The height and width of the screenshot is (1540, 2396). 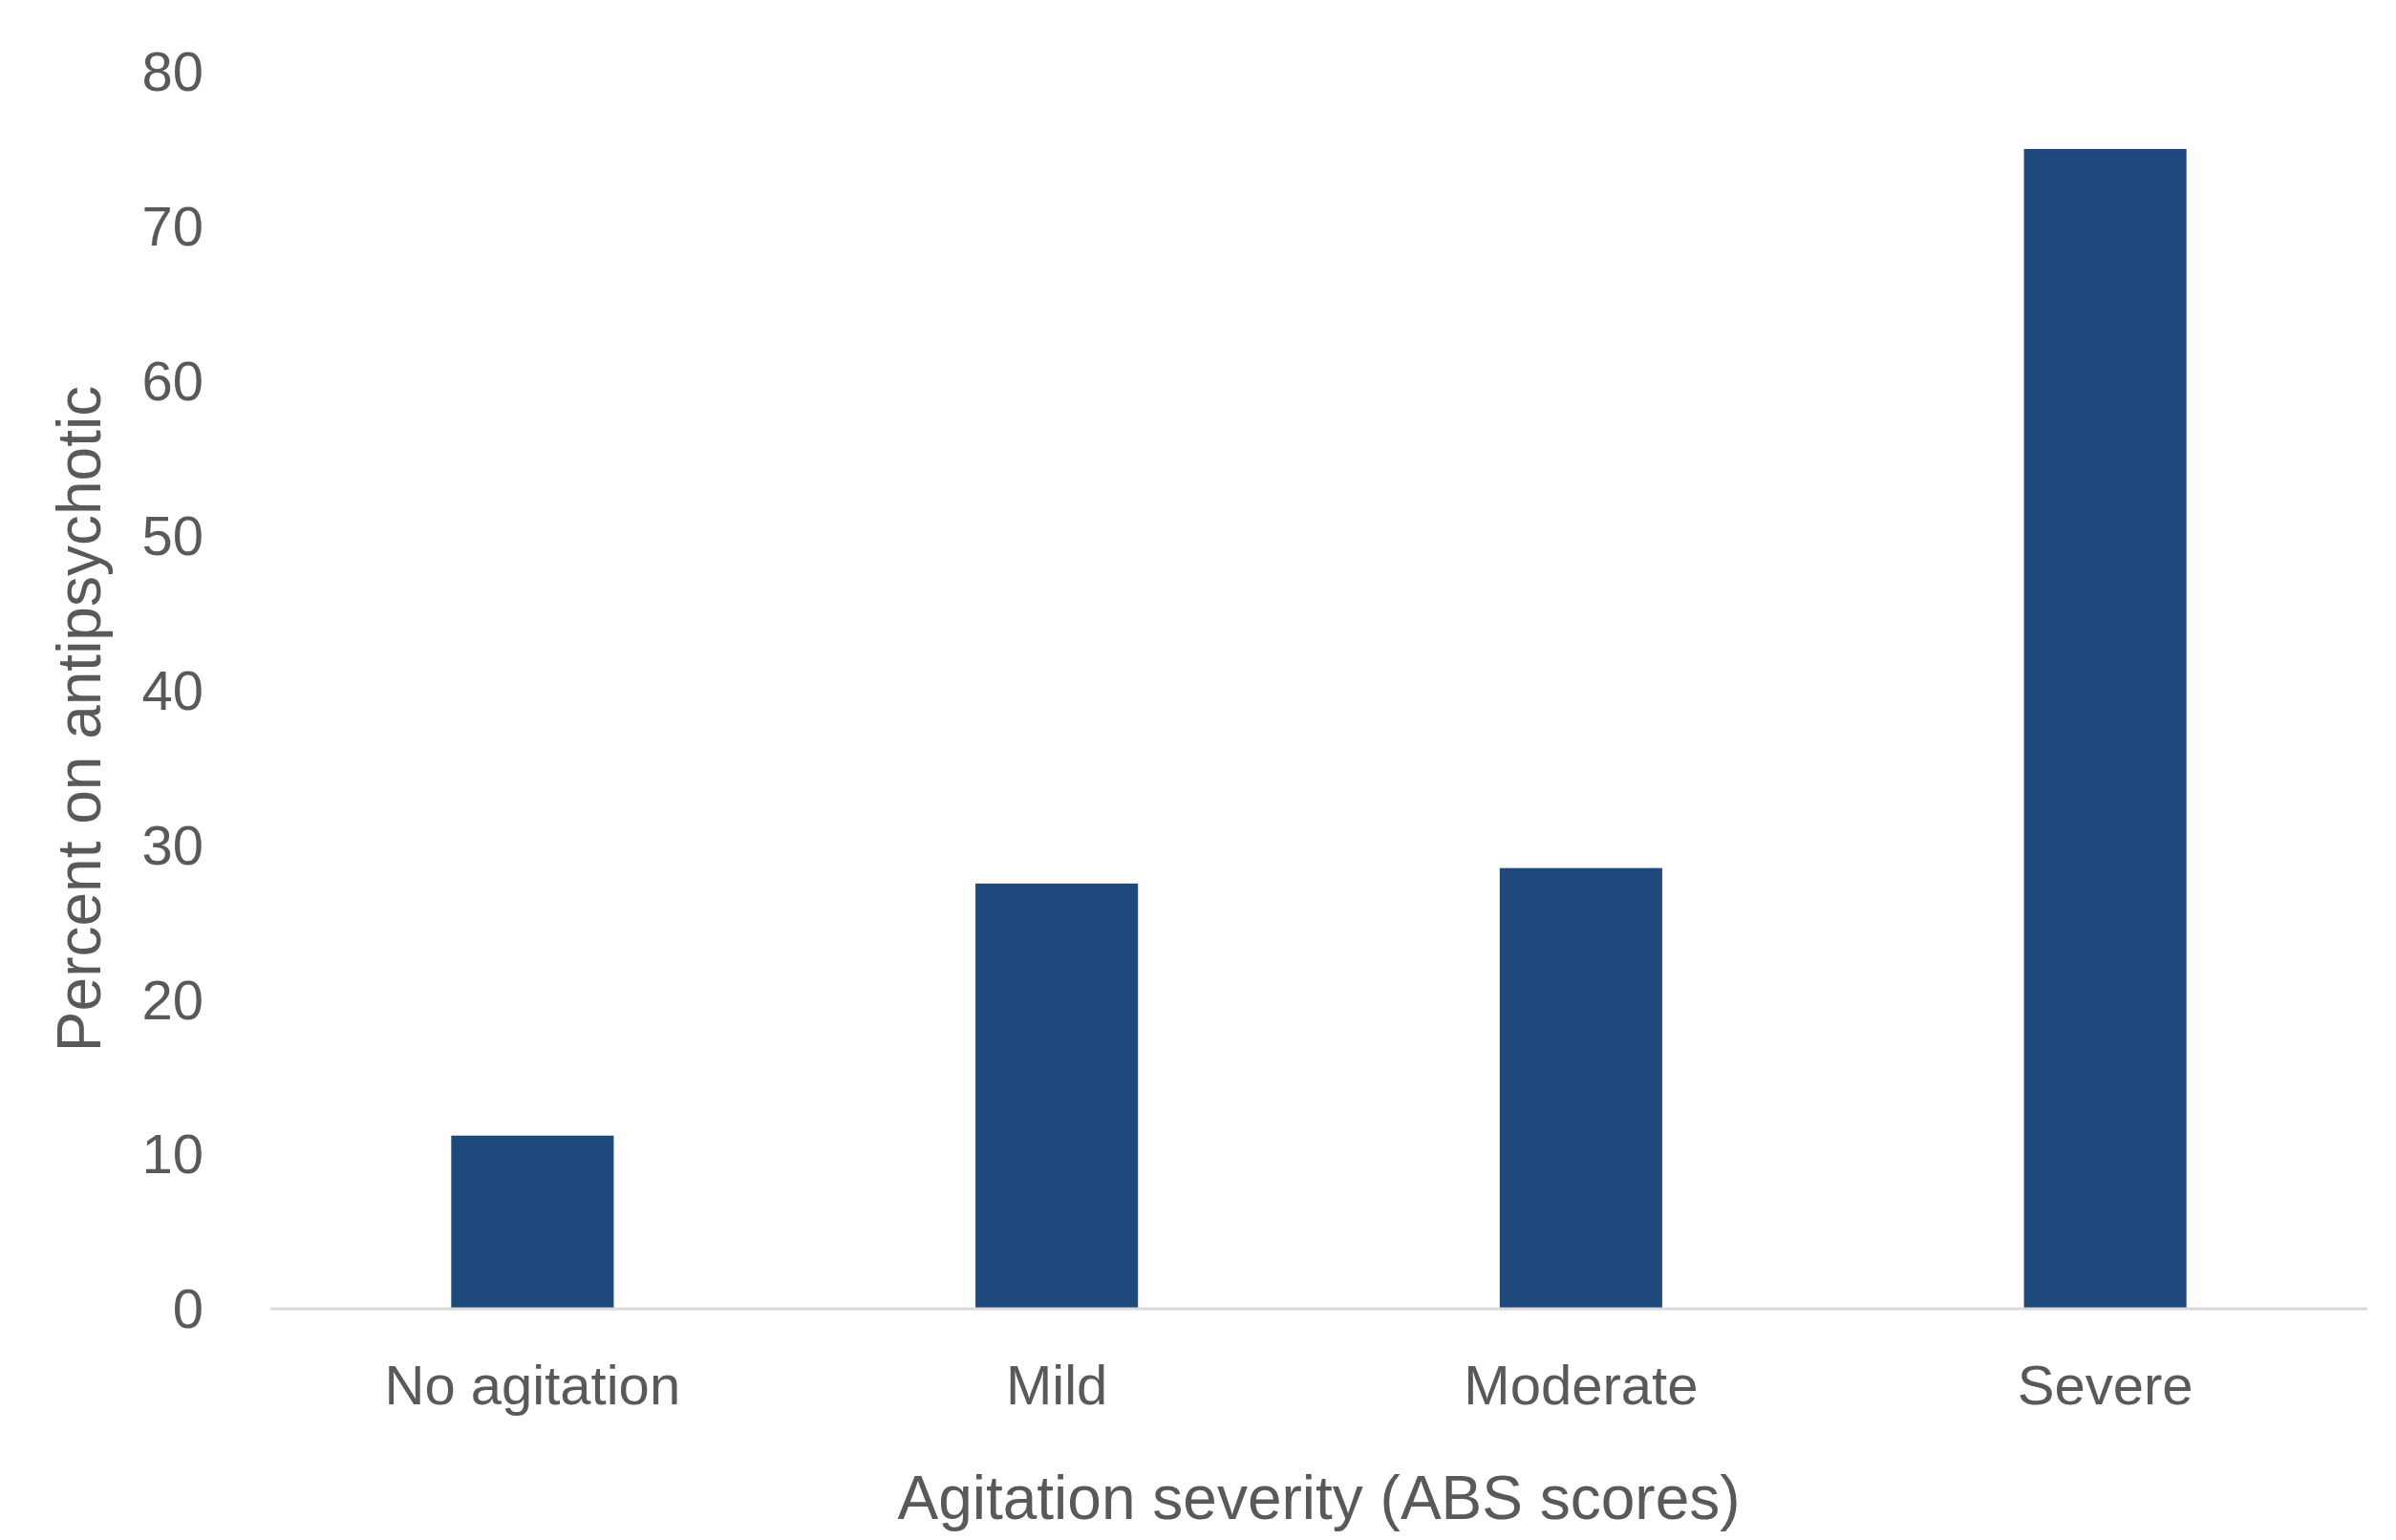 I want to click on y-tick-label: 70, so click(x=172, y=226).